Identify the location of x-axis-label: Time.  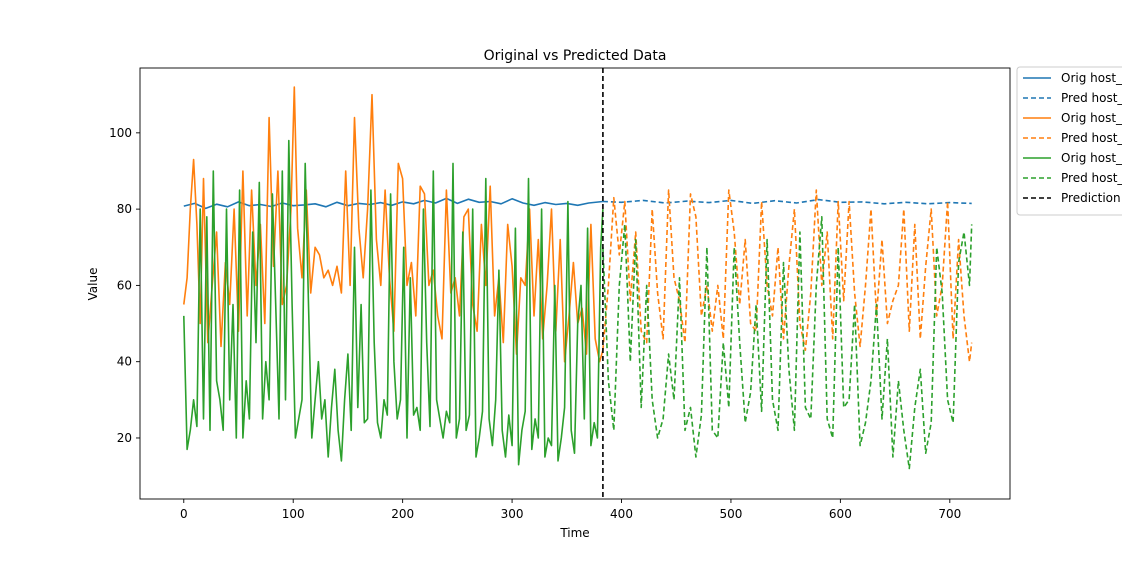
(574, 533).